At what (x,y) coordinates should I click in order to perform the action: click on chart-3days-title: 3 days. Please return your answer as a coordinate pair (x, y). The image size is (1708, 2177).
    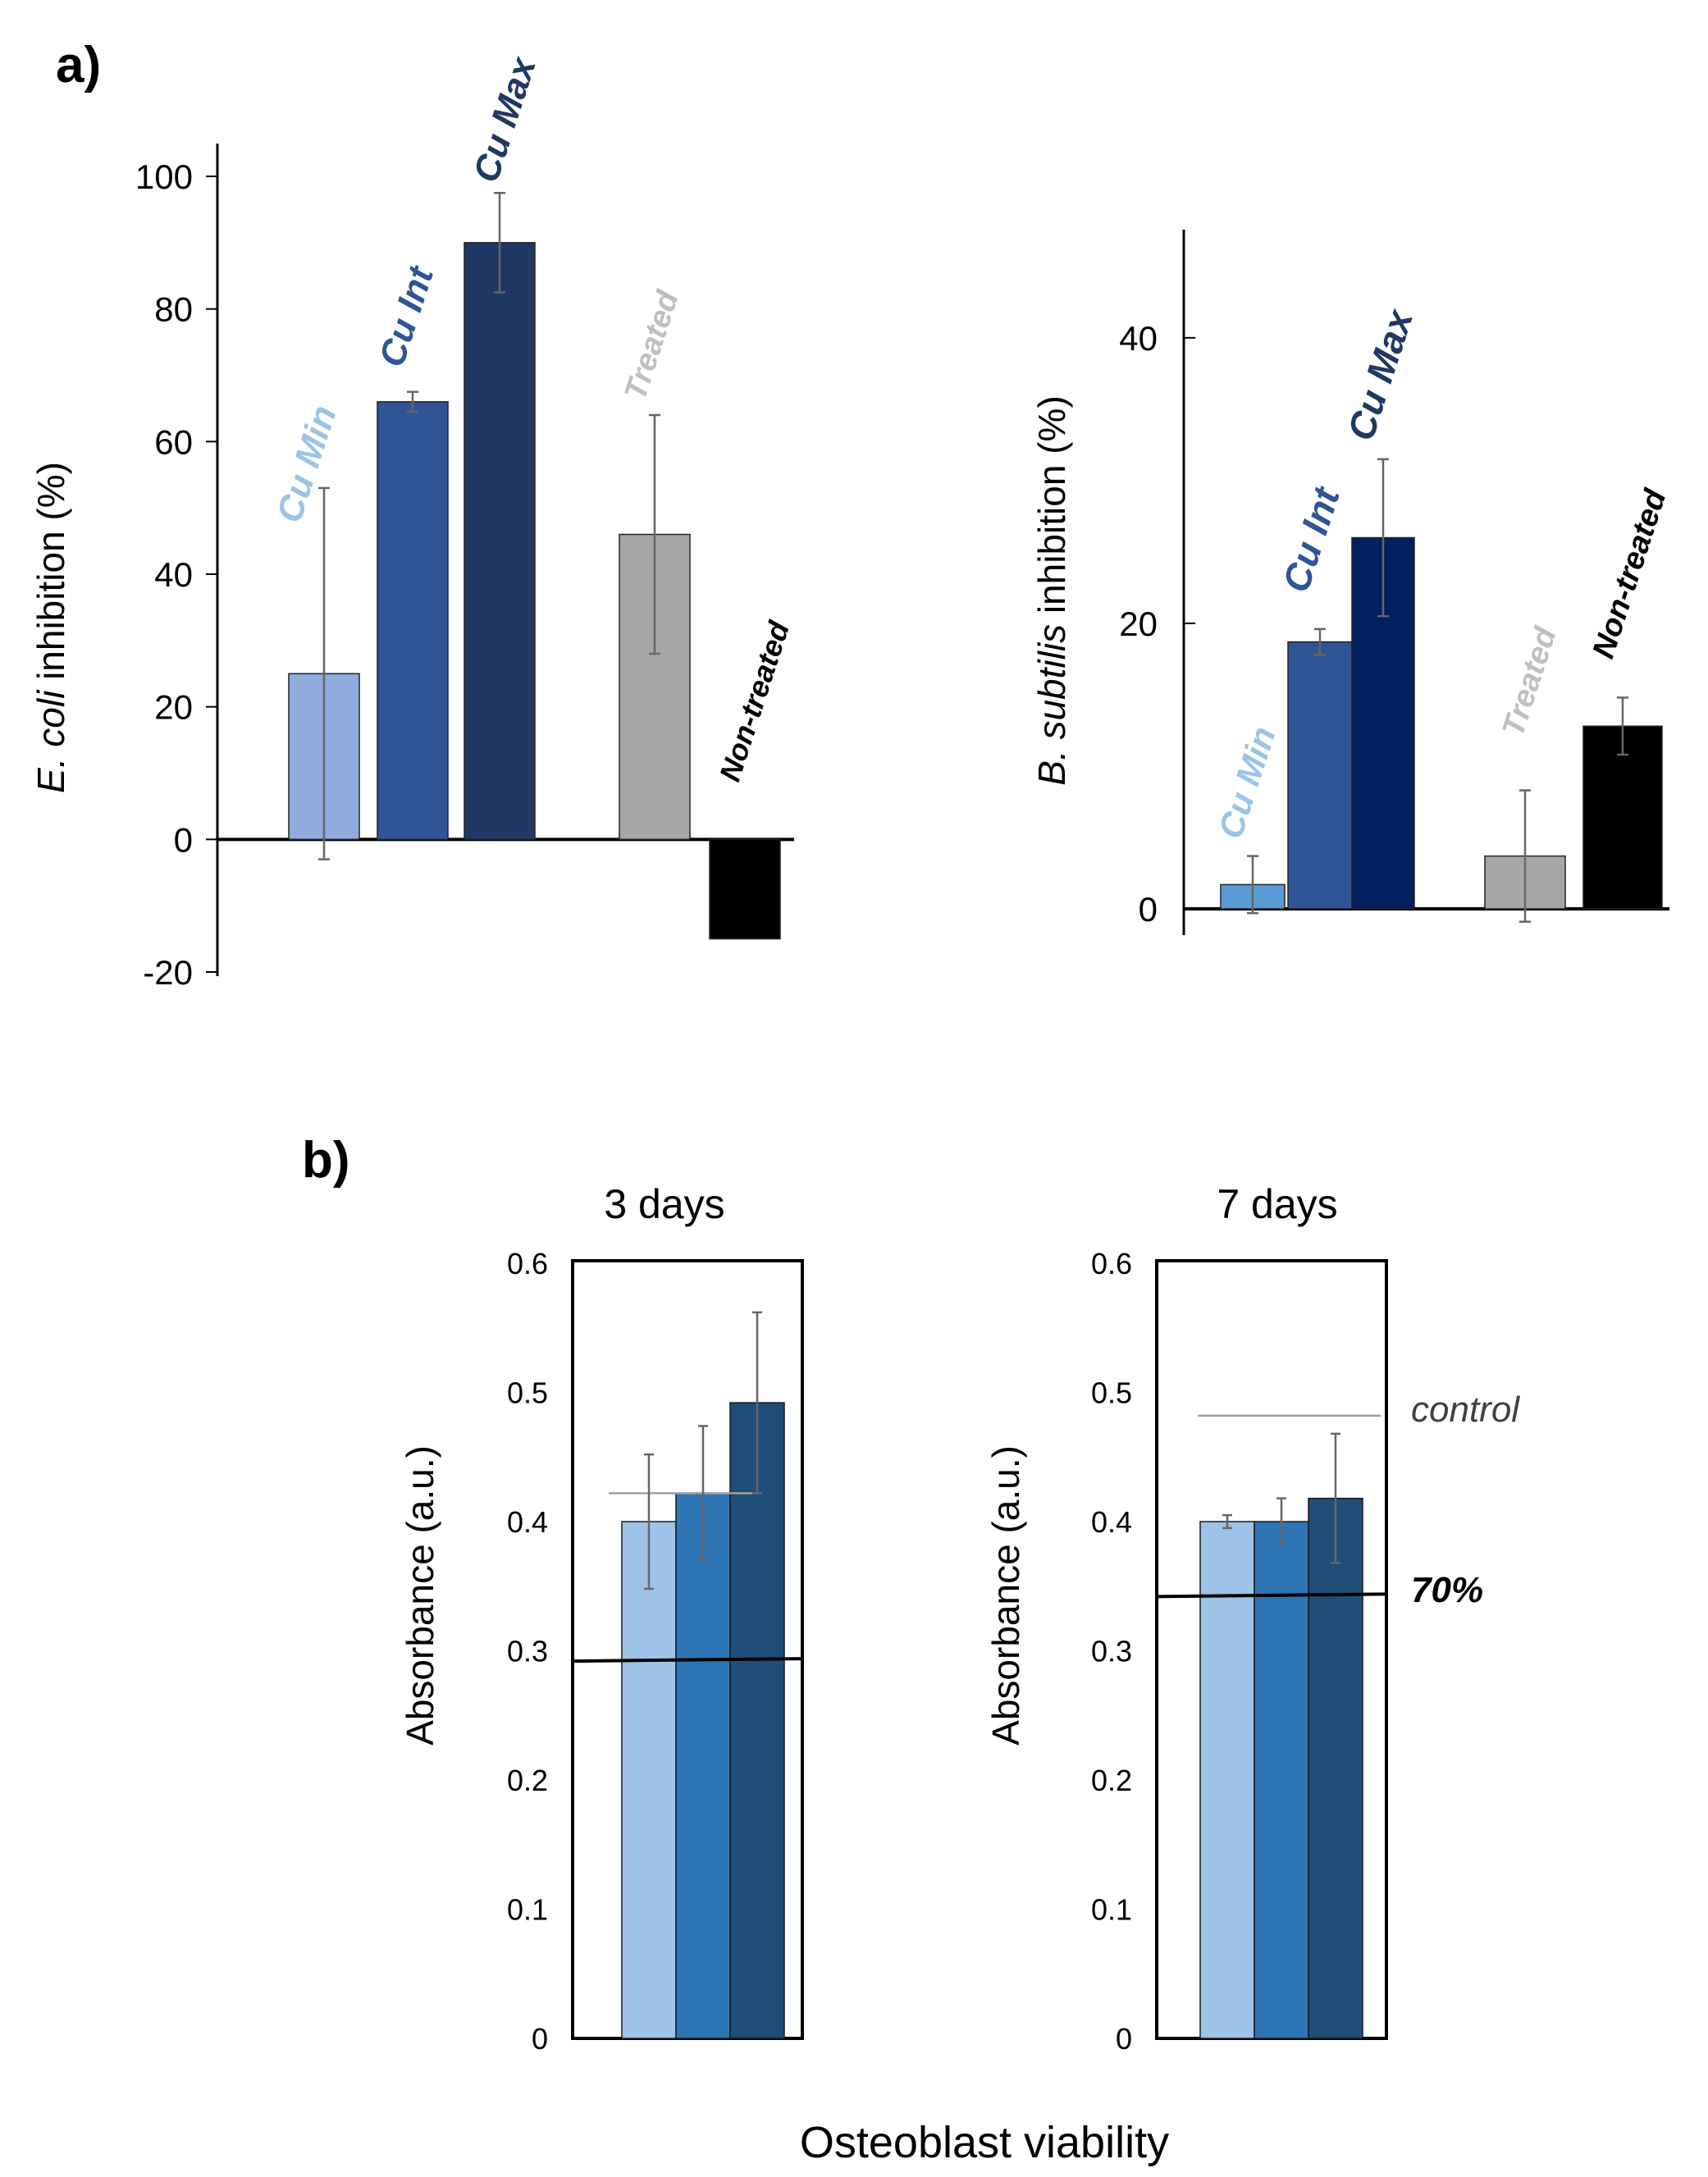
    Looking at the image, I should click on (664, 1204).